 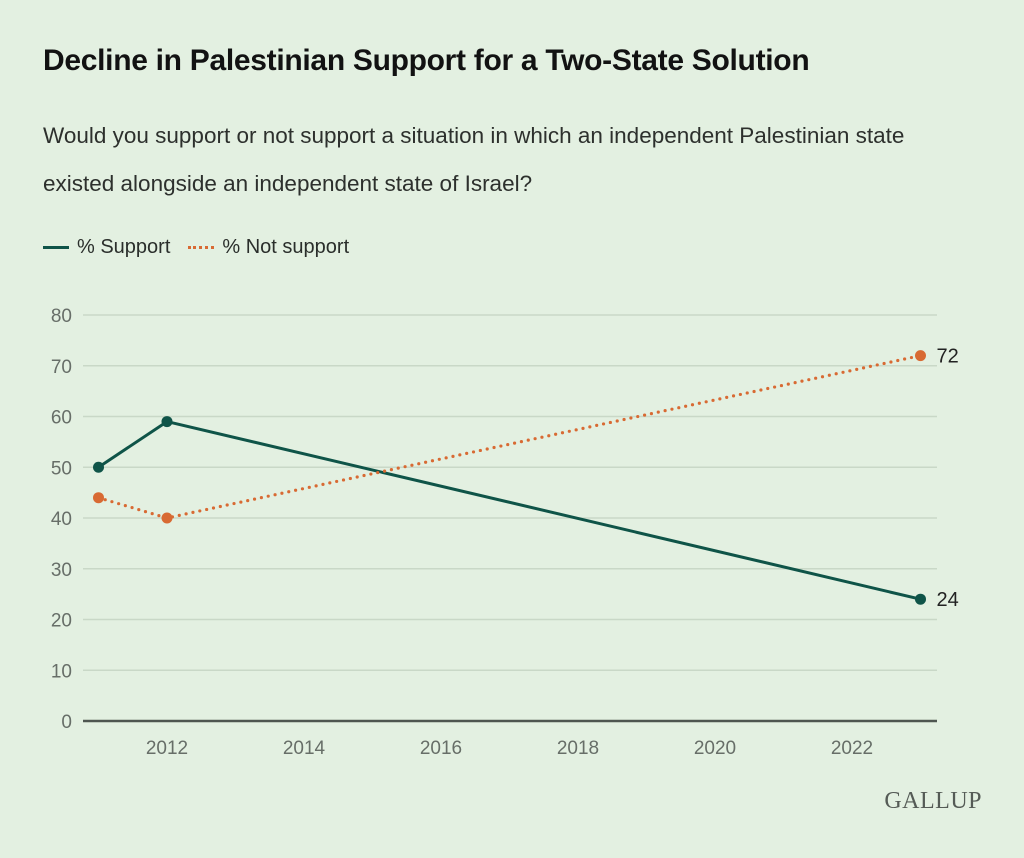 I want to click on legend: % Support % Not support, so click(x=205, y=247).